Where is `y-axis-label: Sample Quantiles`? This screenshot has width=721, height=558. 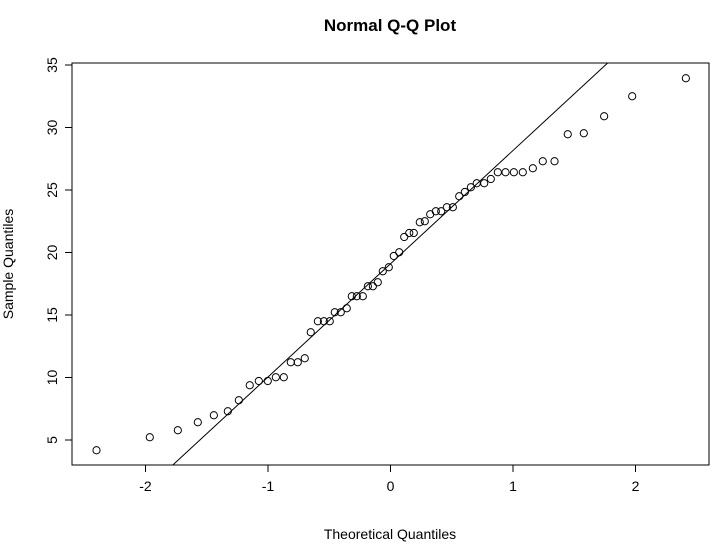
y-axis-label: Sample Quantiles is located at coordinates (8, 264).